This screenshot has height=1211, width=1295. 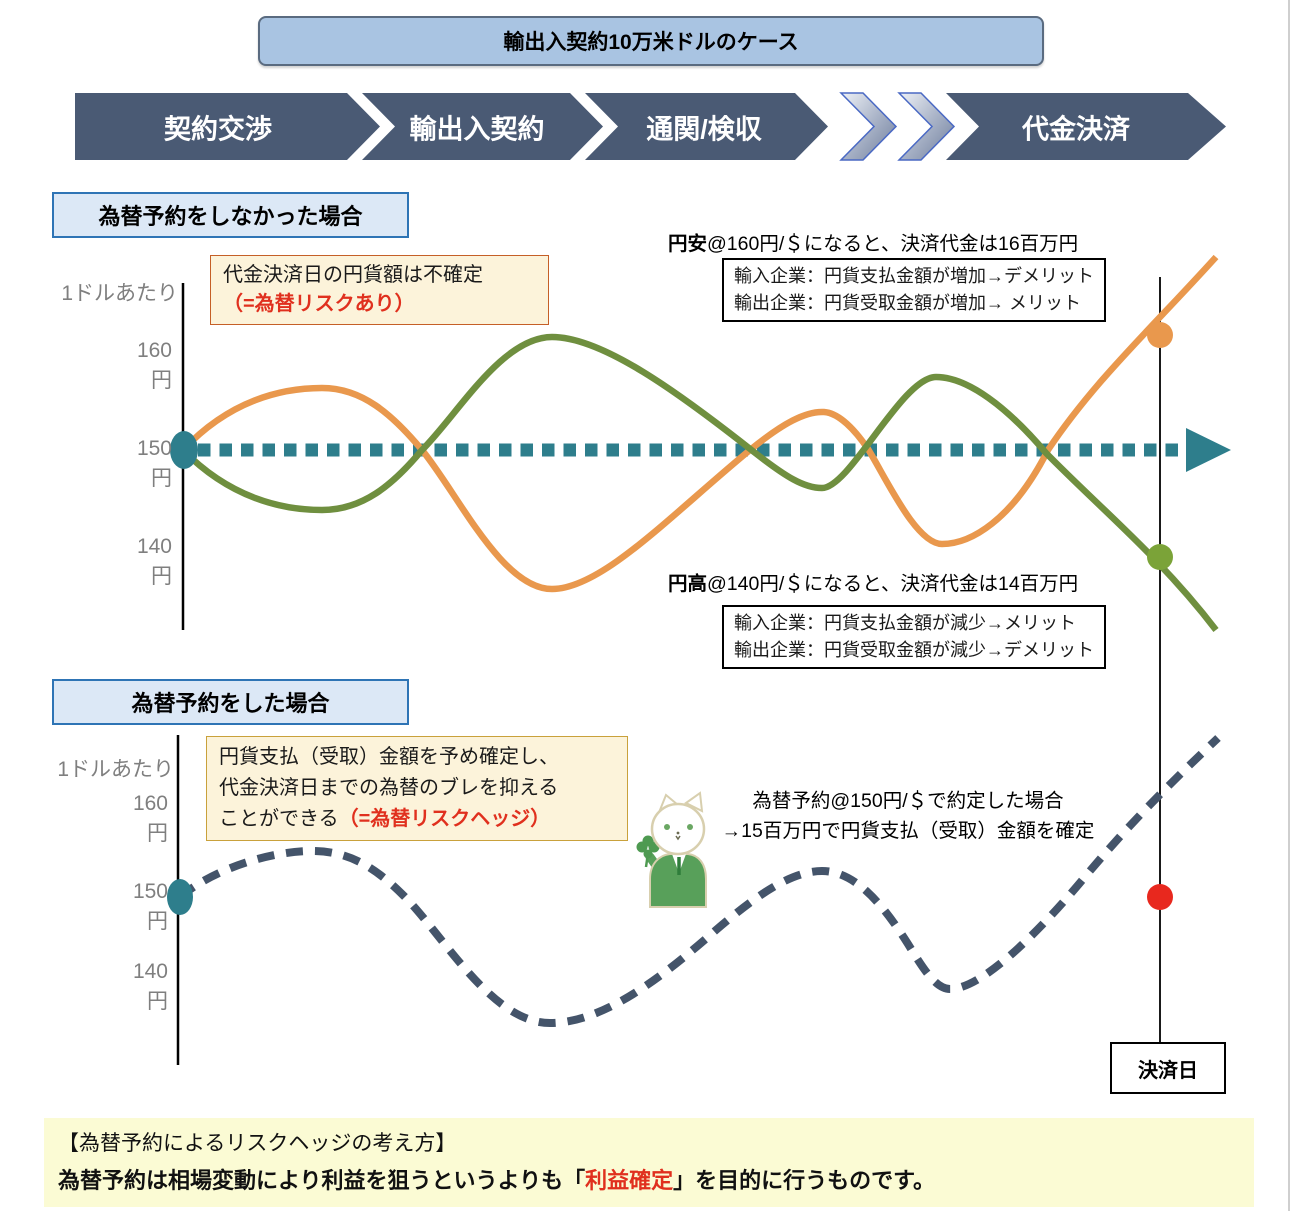 What do you see at coordinates (1160, 557) in the screenshot?
I see `chart1-strong-yen-settlement-point` at bounding box center [1160, 557].